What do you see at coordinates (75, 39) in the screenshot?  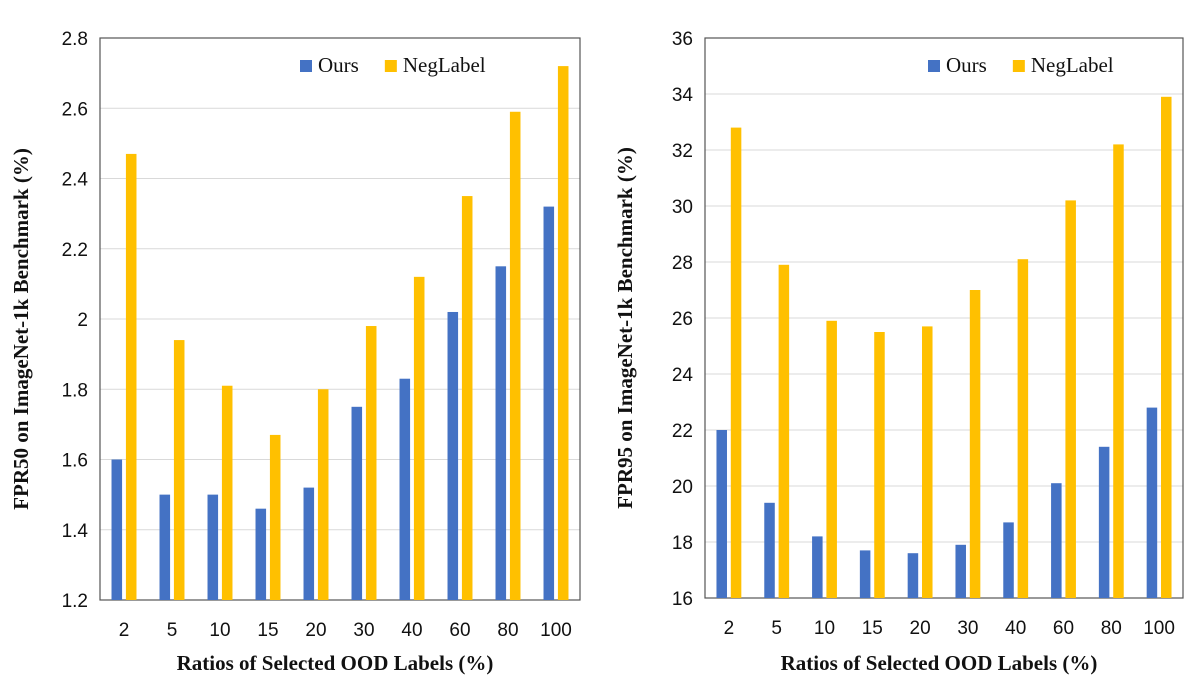 I see `y-tick-label: 2.8` at bounding box center [75, 39].